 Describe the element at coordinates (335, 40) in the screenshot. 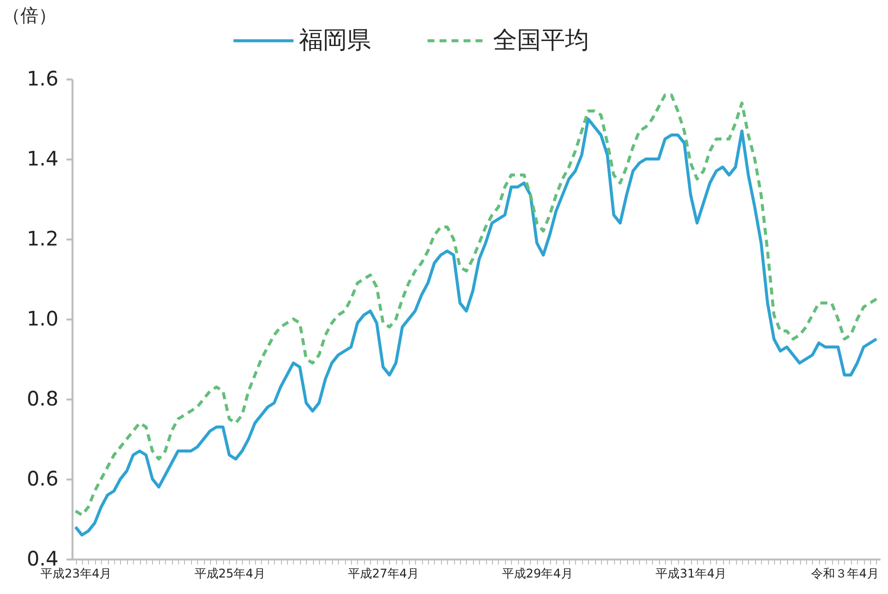

I see `legend-label: 福岡県` at that location.